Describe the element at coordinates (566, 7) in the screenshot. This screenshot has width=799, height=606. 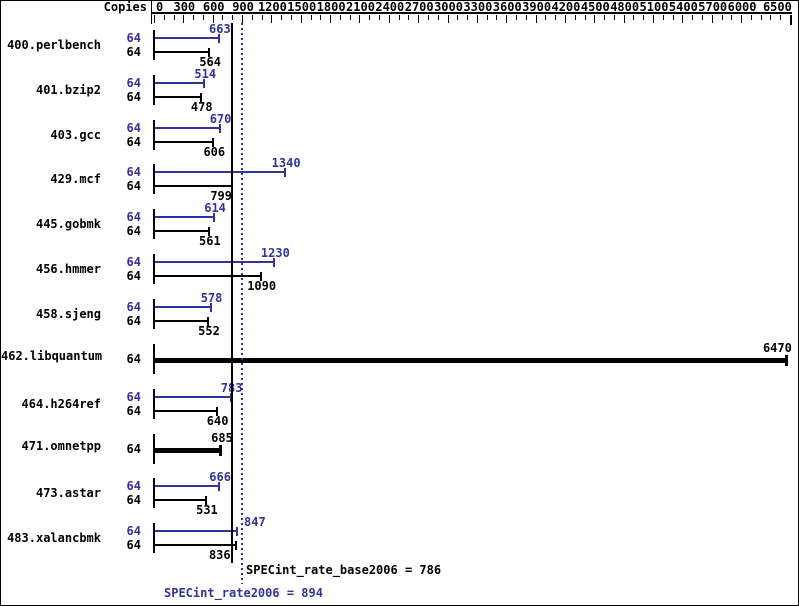
I see `axis-tick-label: 4200` at that location.